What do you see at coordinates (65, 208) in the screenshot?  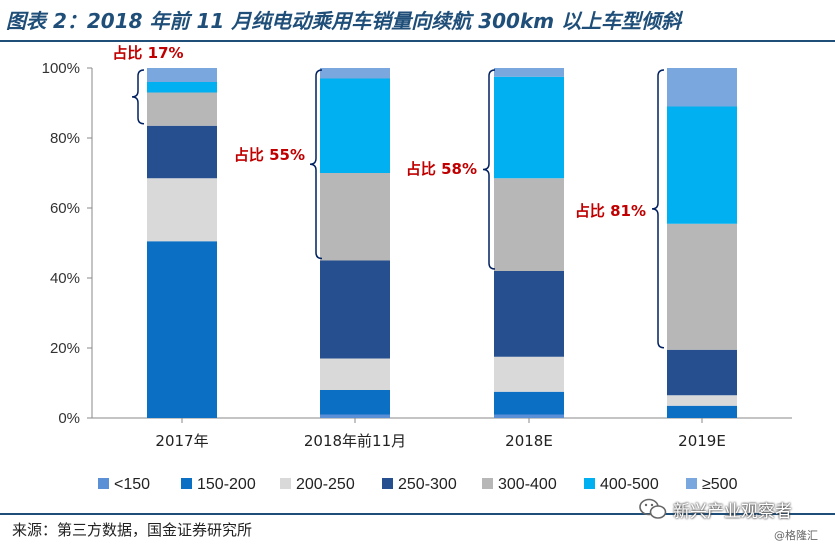 I see `y-tick-label: 60%` at bounding box center [65, 208].